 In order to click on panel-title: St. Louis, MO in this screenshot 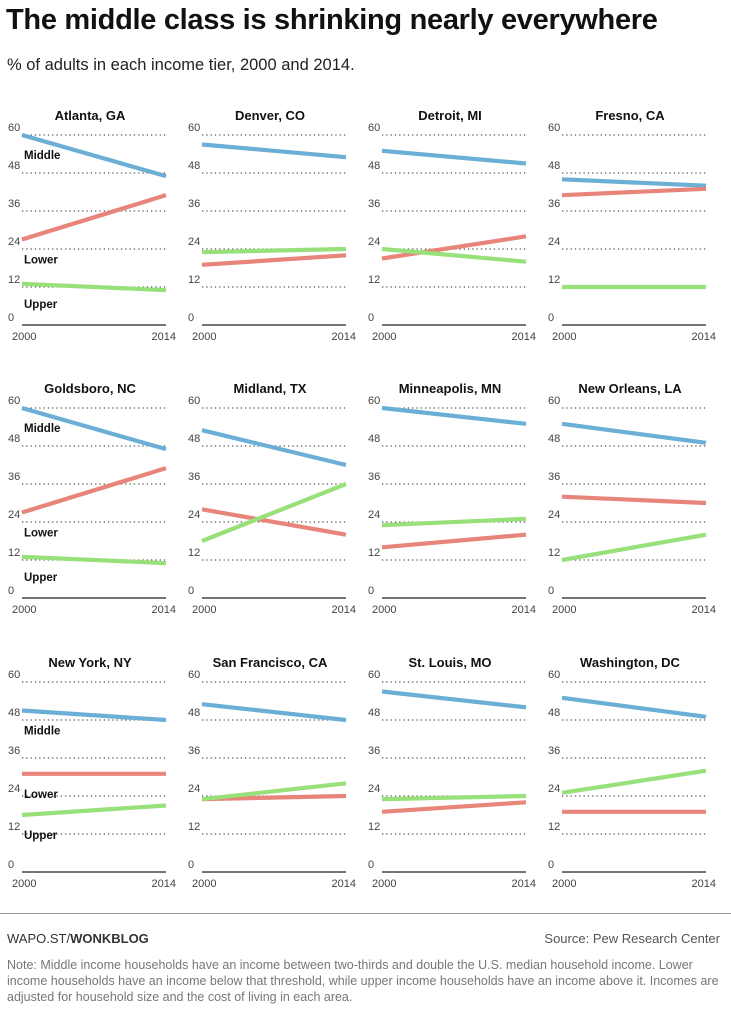, I will do `click(449, 662)`.